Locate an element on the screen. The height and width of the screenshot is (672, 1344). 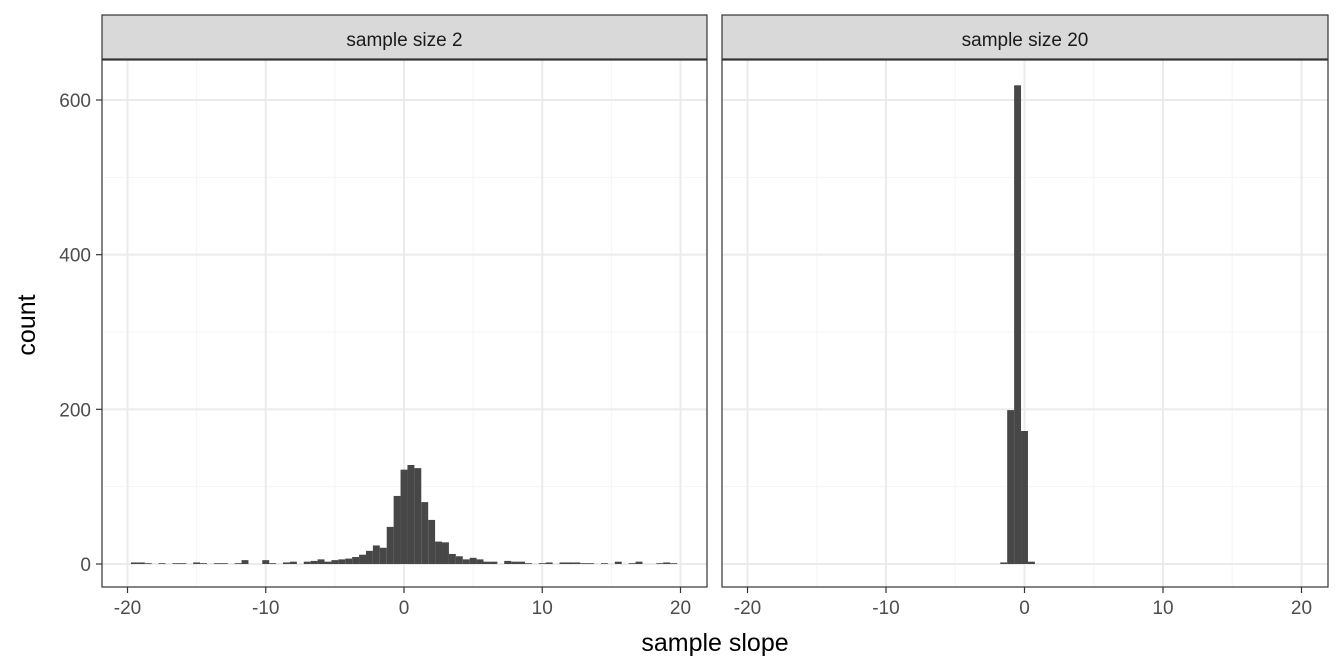
y-tick-label: 200 is located at coordinates (75, 410).